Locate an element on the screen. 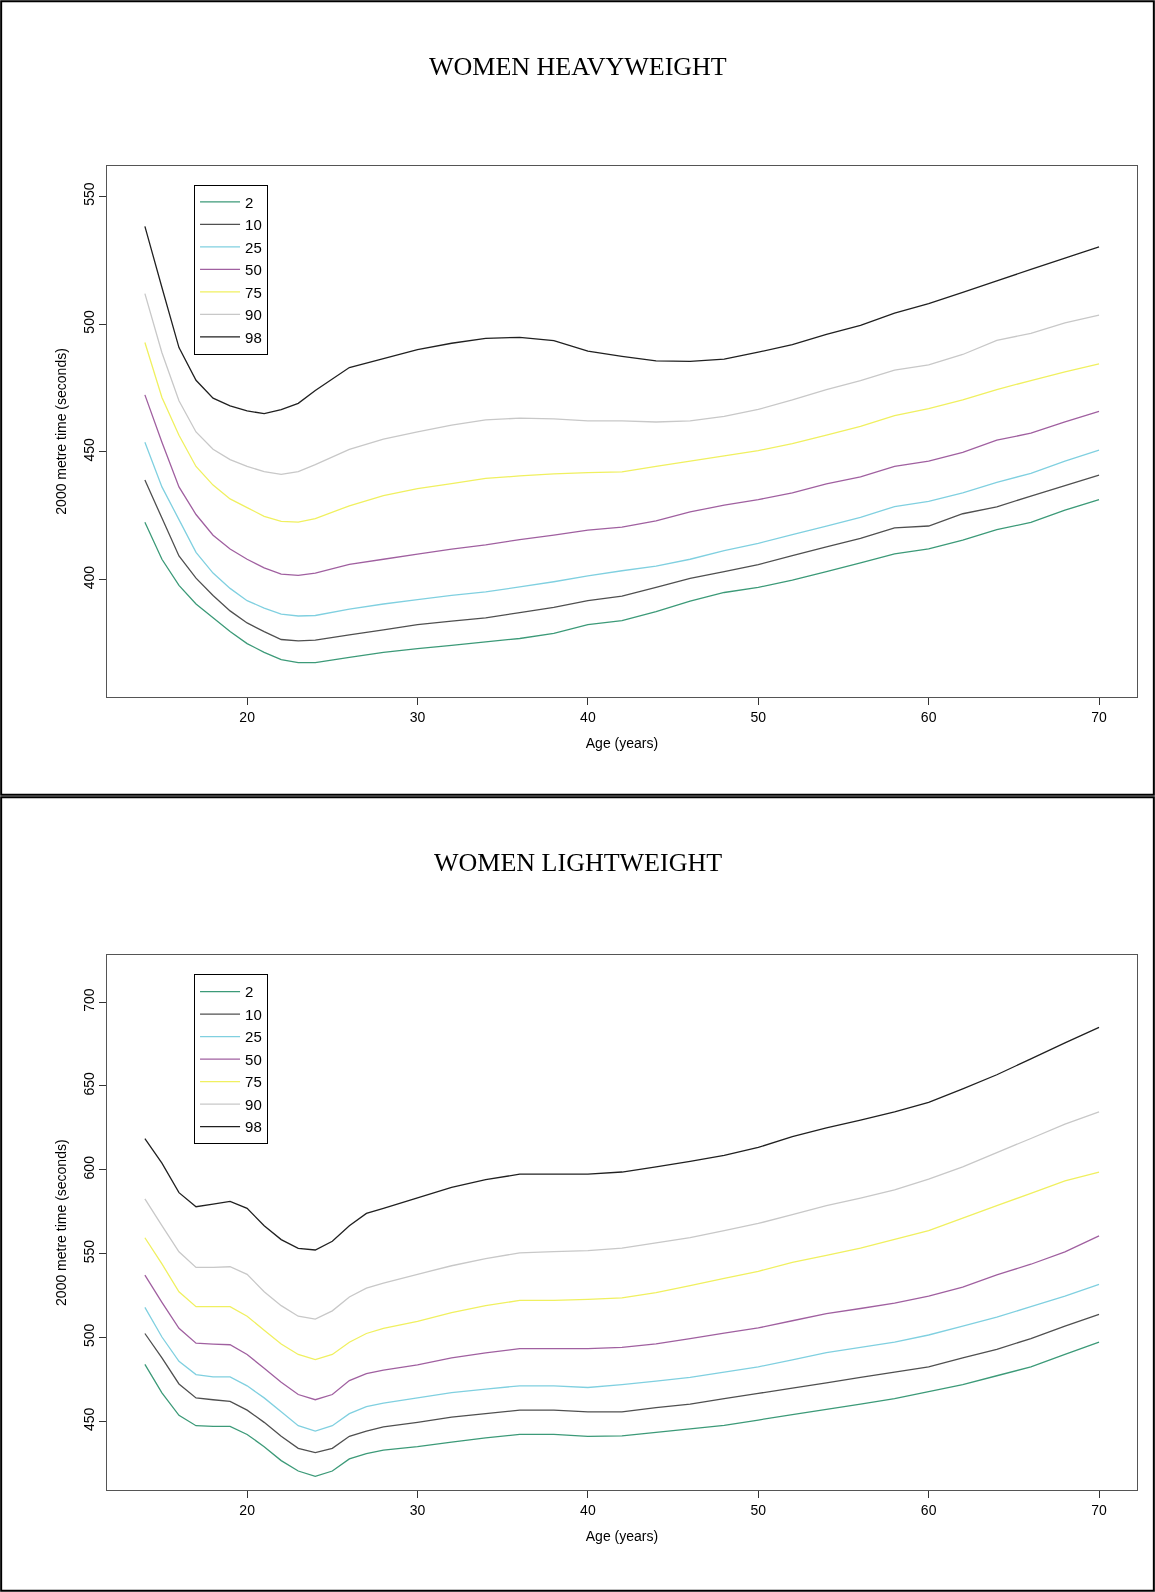 This screenshot has width=1155, height=1592. chart-title: WOMEN LIGHTWEIGHT is located at coordinates (578, 862).